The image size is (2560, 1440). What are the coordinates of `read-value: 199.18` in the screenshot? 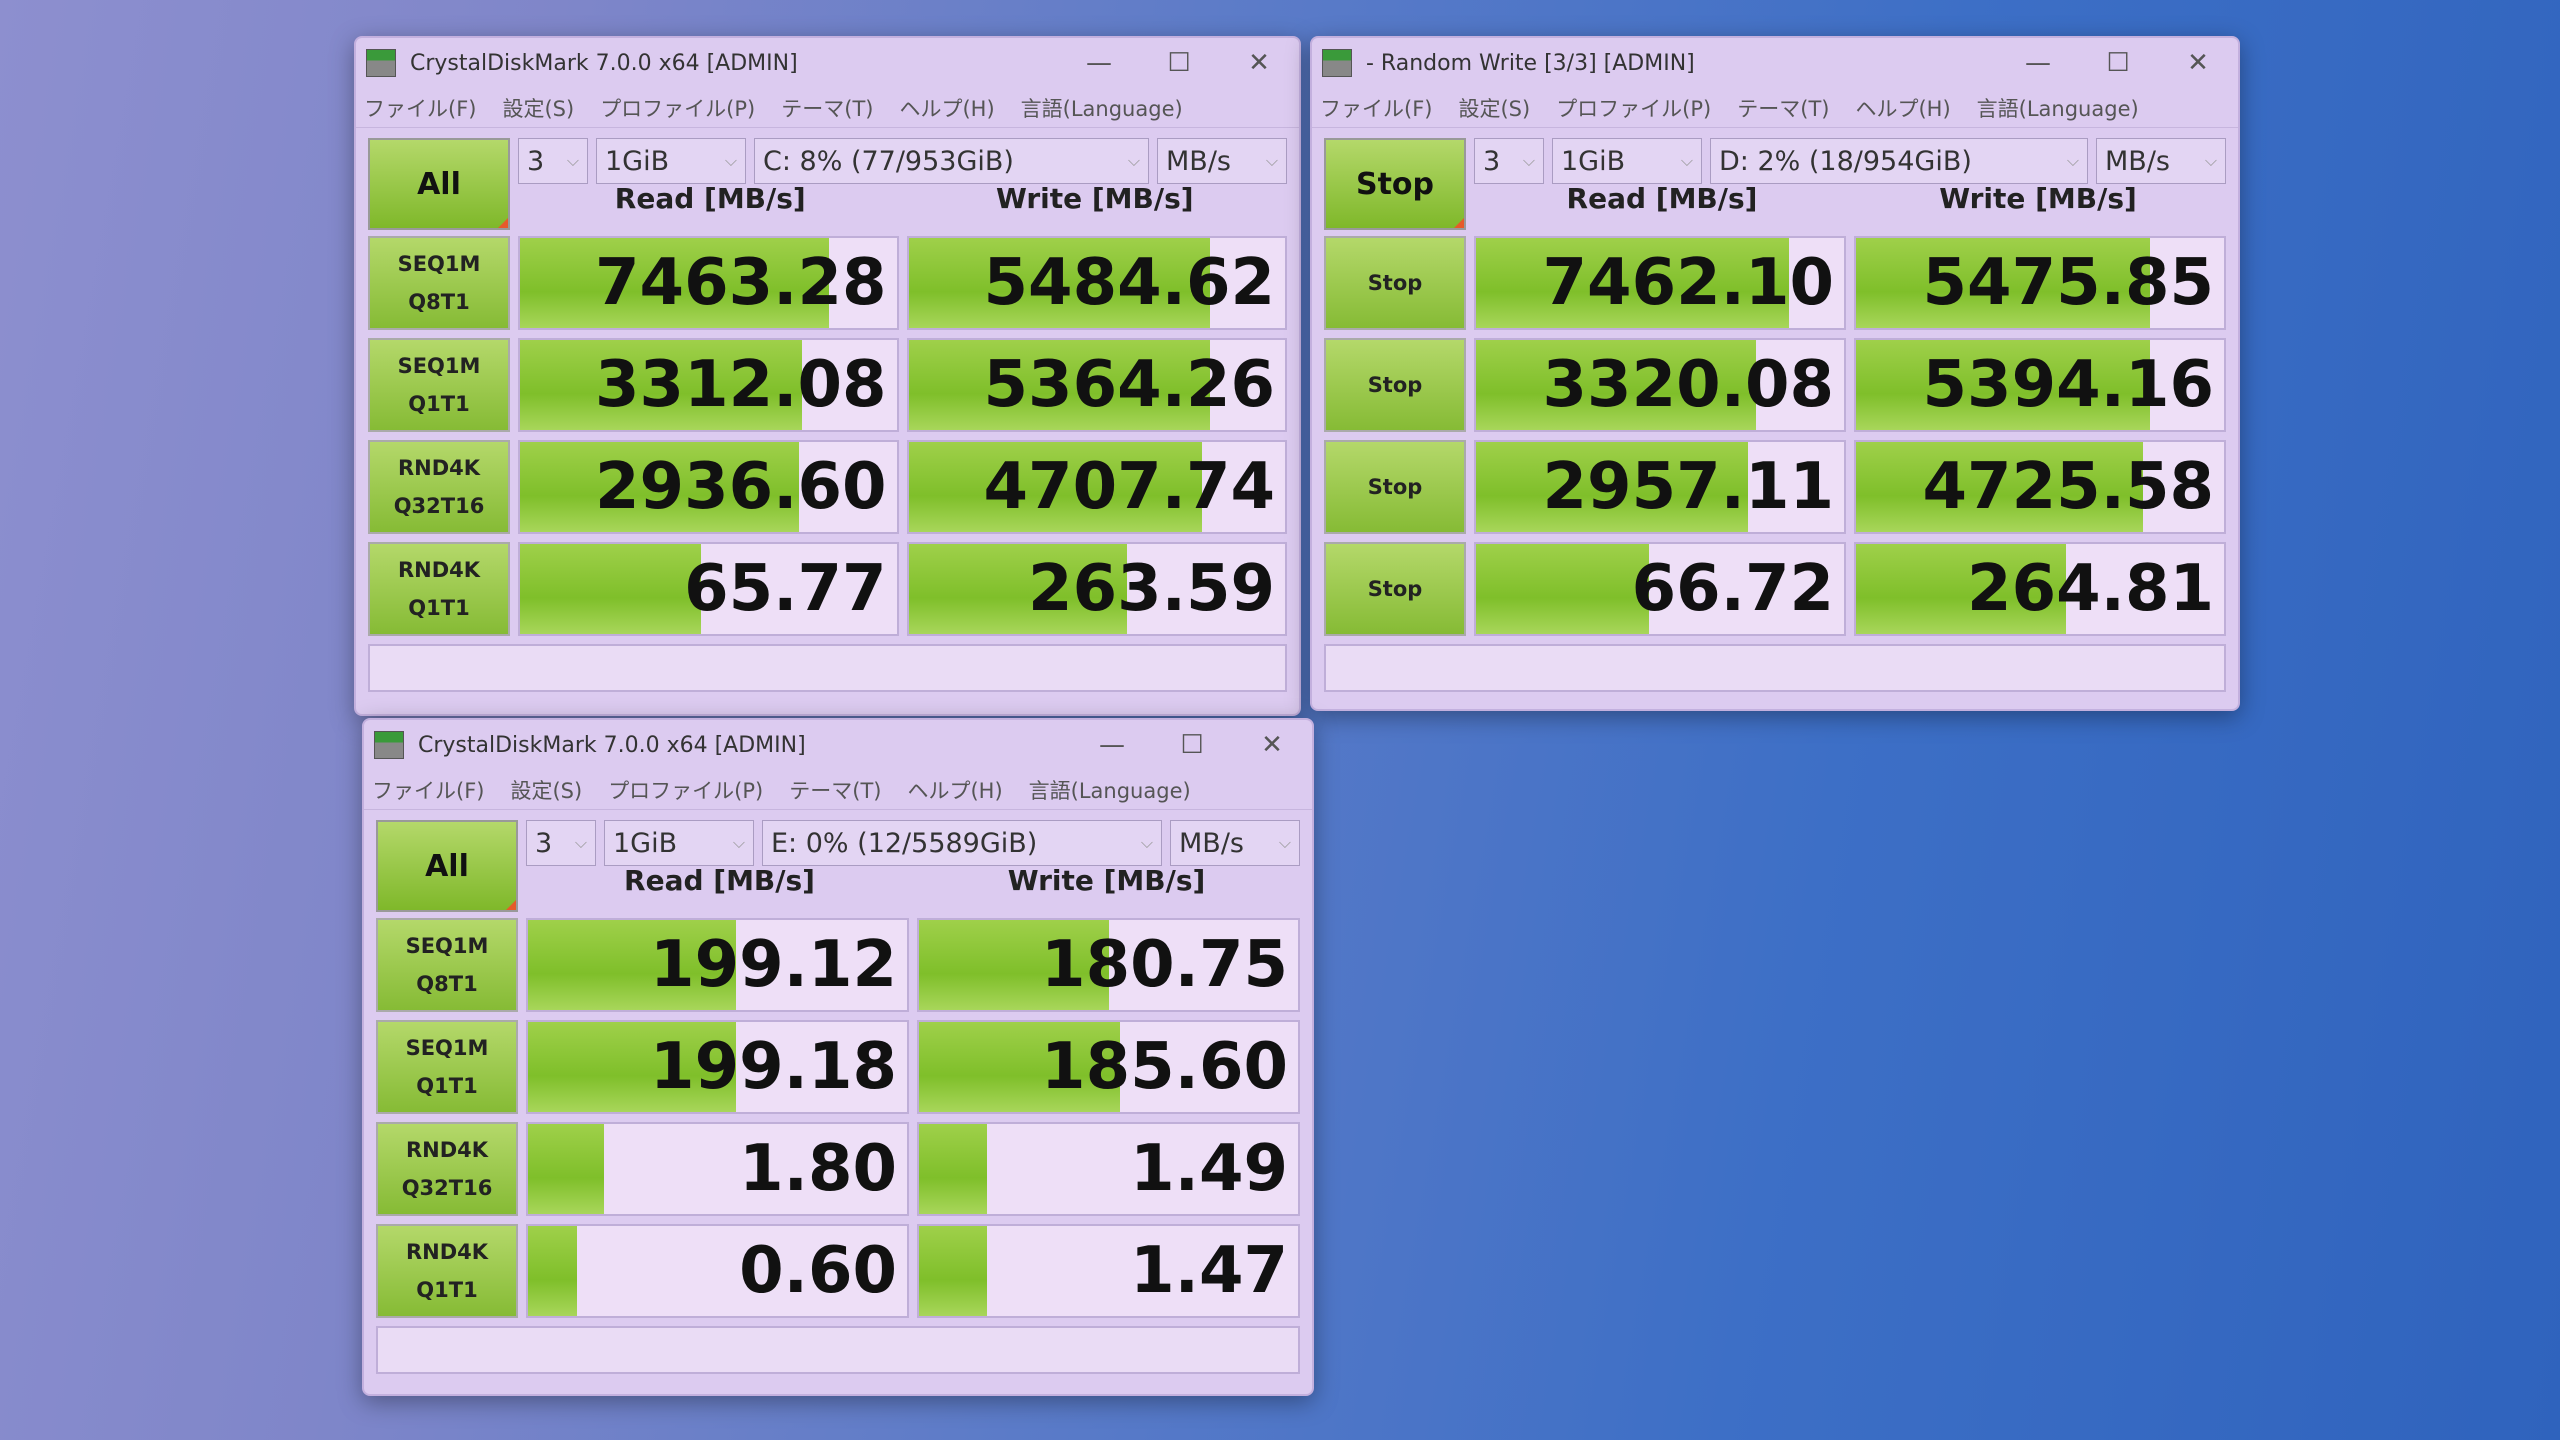 It's located at (773, 1067).